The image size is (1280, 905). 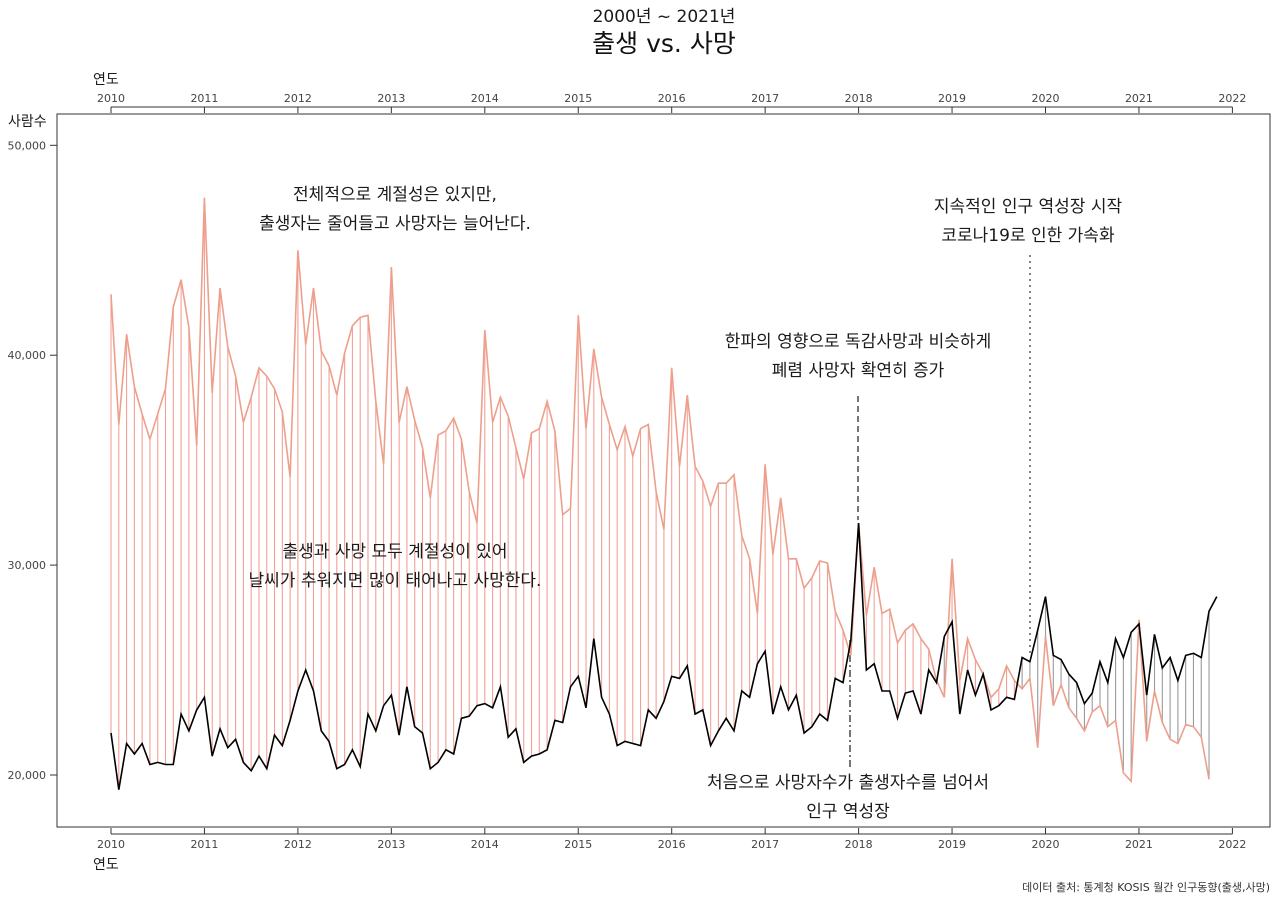 What do you see at coordinates (672, 98) in the screenshot?
I see `x-tick-label-top: 2016` at bounding box center [672, 98].